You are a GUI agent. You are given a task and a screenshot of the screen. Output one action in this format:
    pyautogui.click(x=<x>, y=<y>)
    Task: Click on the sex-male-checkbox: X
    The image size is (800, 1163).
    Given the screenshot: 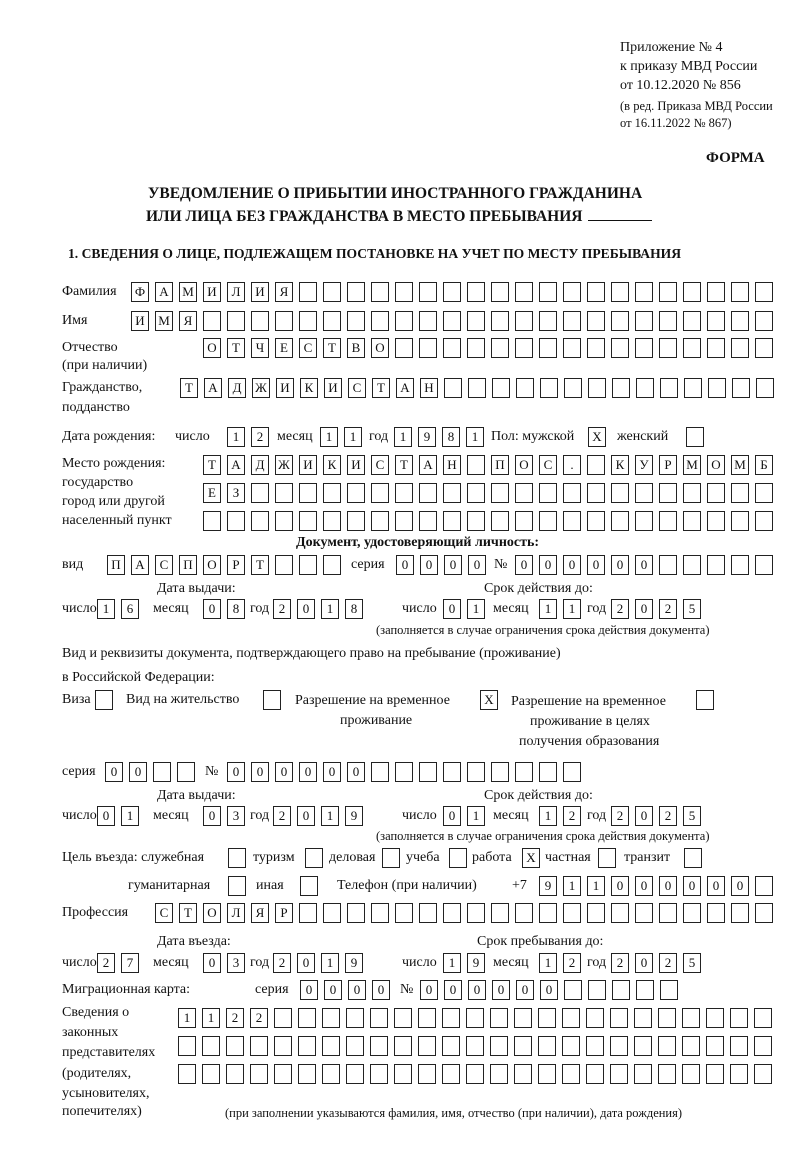 What is the action you would take?
    pyautogui.click(x=597, y=437)
    